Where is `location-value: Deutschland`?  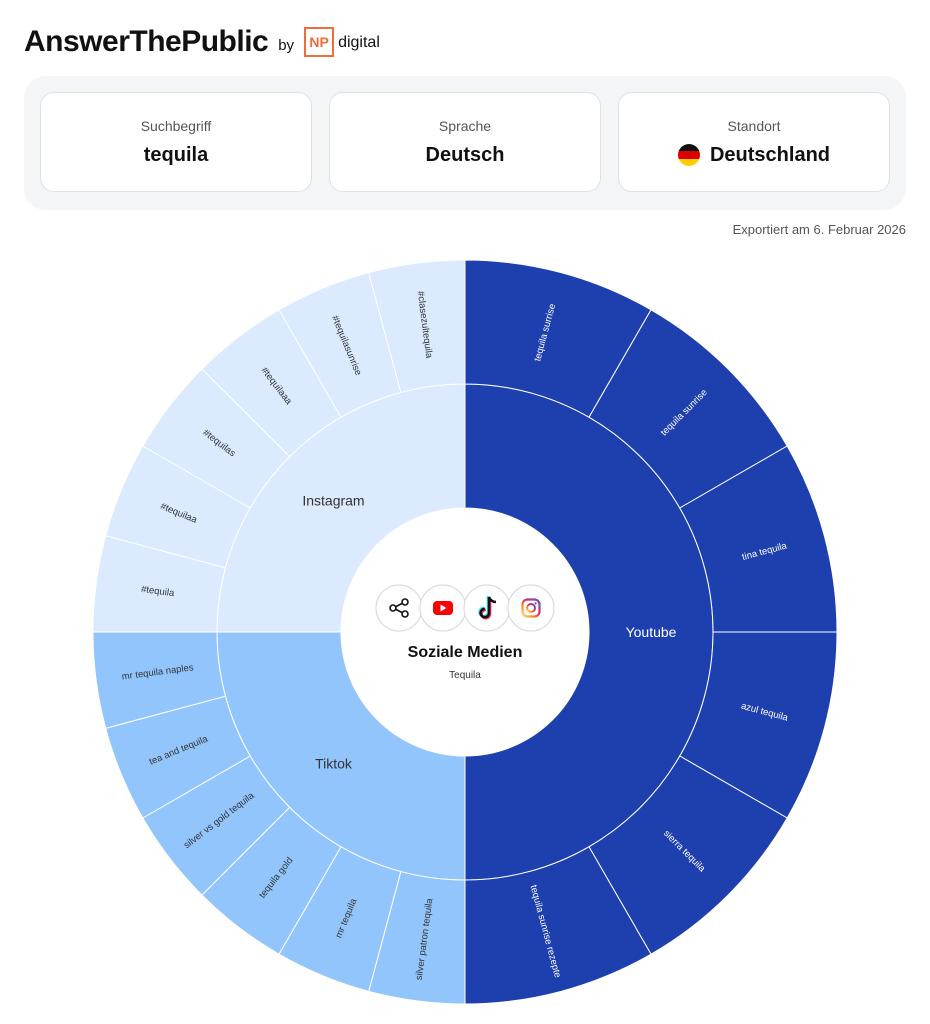 location-value: Deutschland is located at coordinates (770, 154).